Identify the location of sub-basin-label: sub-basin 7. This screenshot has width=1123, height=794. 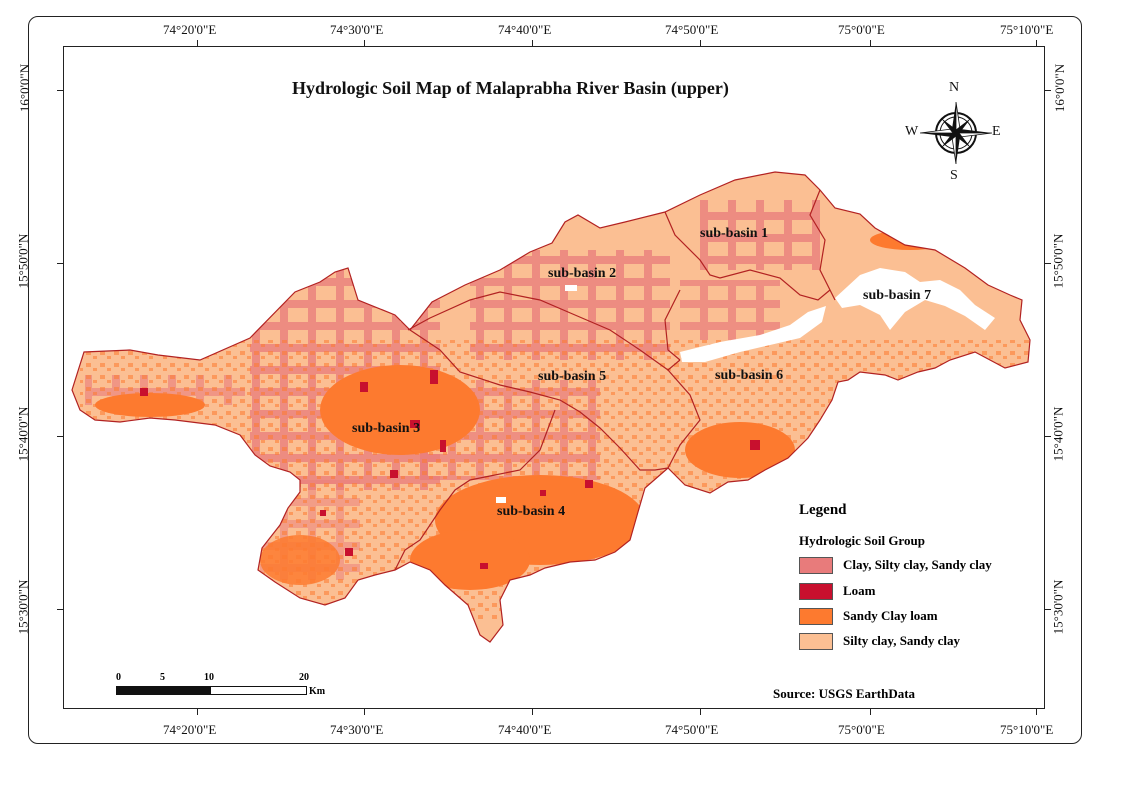
(897, 295).